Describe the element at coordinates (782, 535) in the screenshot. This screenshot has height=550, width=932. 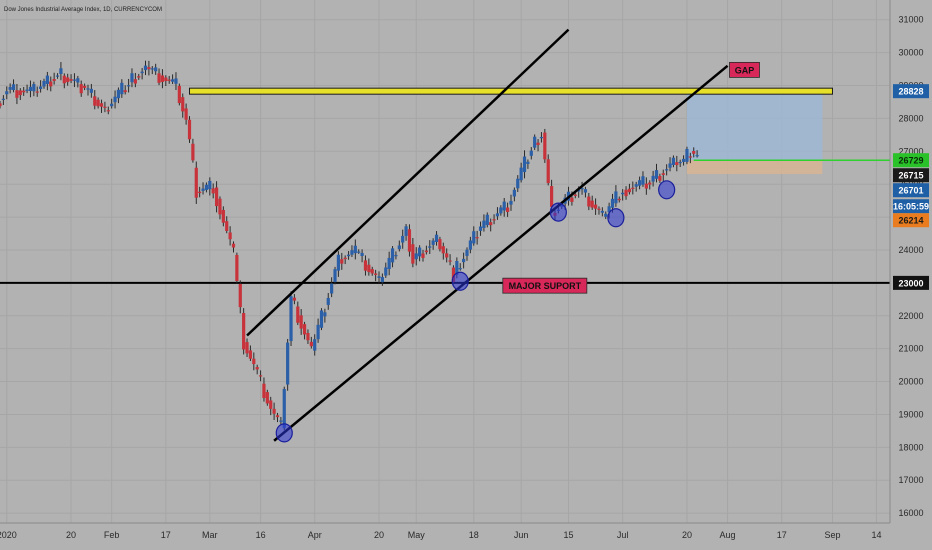
I see `x-tick-label: 17` at that location.